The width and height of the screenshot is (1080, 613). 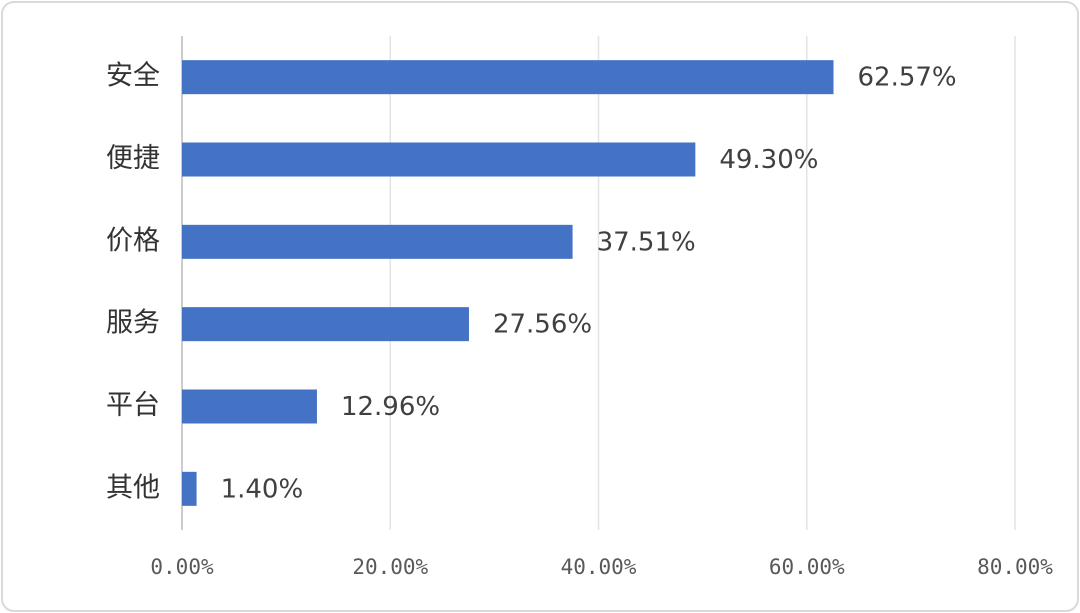 I want to click on value-label: 49.30%, so click(x=768, y=160).